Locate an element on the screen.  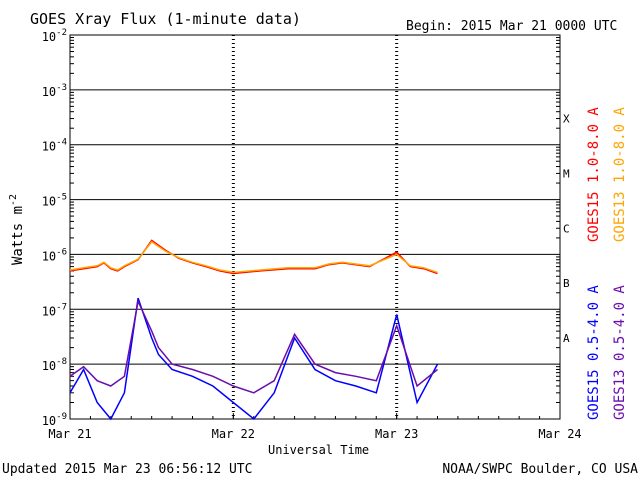
flare-class-label: A is located at coordinates (566, 338).